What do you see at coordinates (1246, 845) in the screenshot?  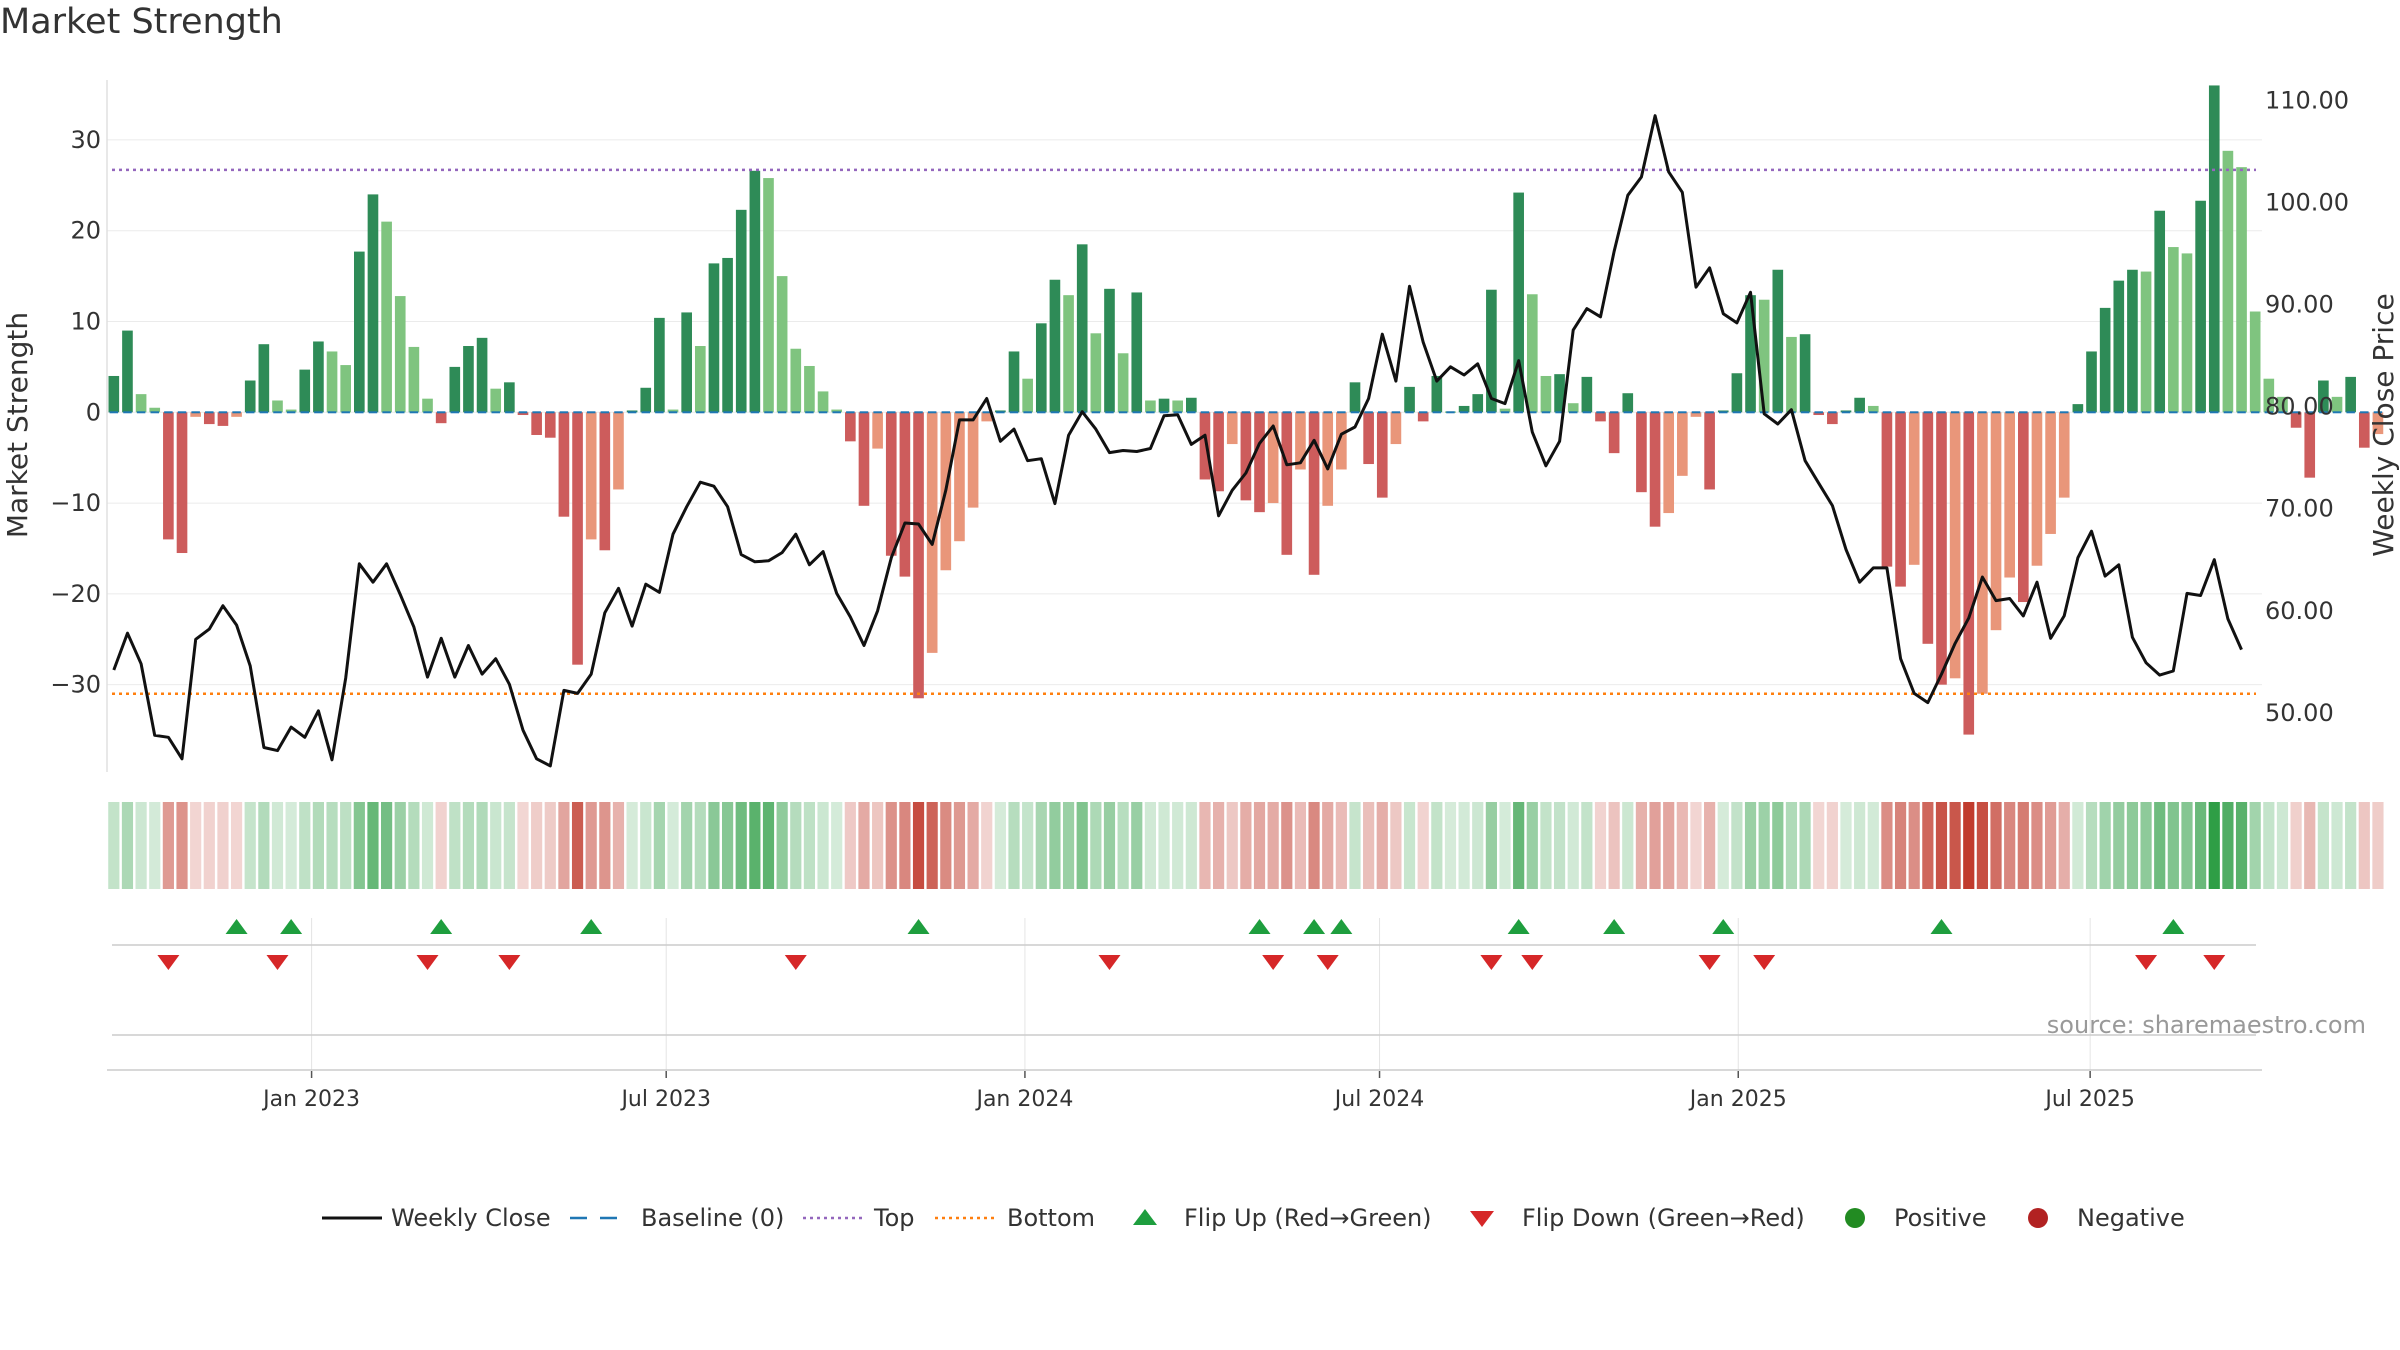 I see `strength-heatmap` at bounding box center [1246, 845].